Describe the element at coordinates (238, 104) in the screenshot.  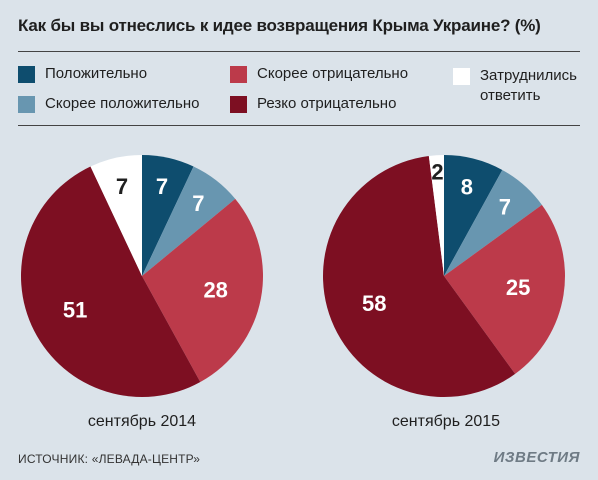
I see `legend-swatch-strongly-negative` at that location.